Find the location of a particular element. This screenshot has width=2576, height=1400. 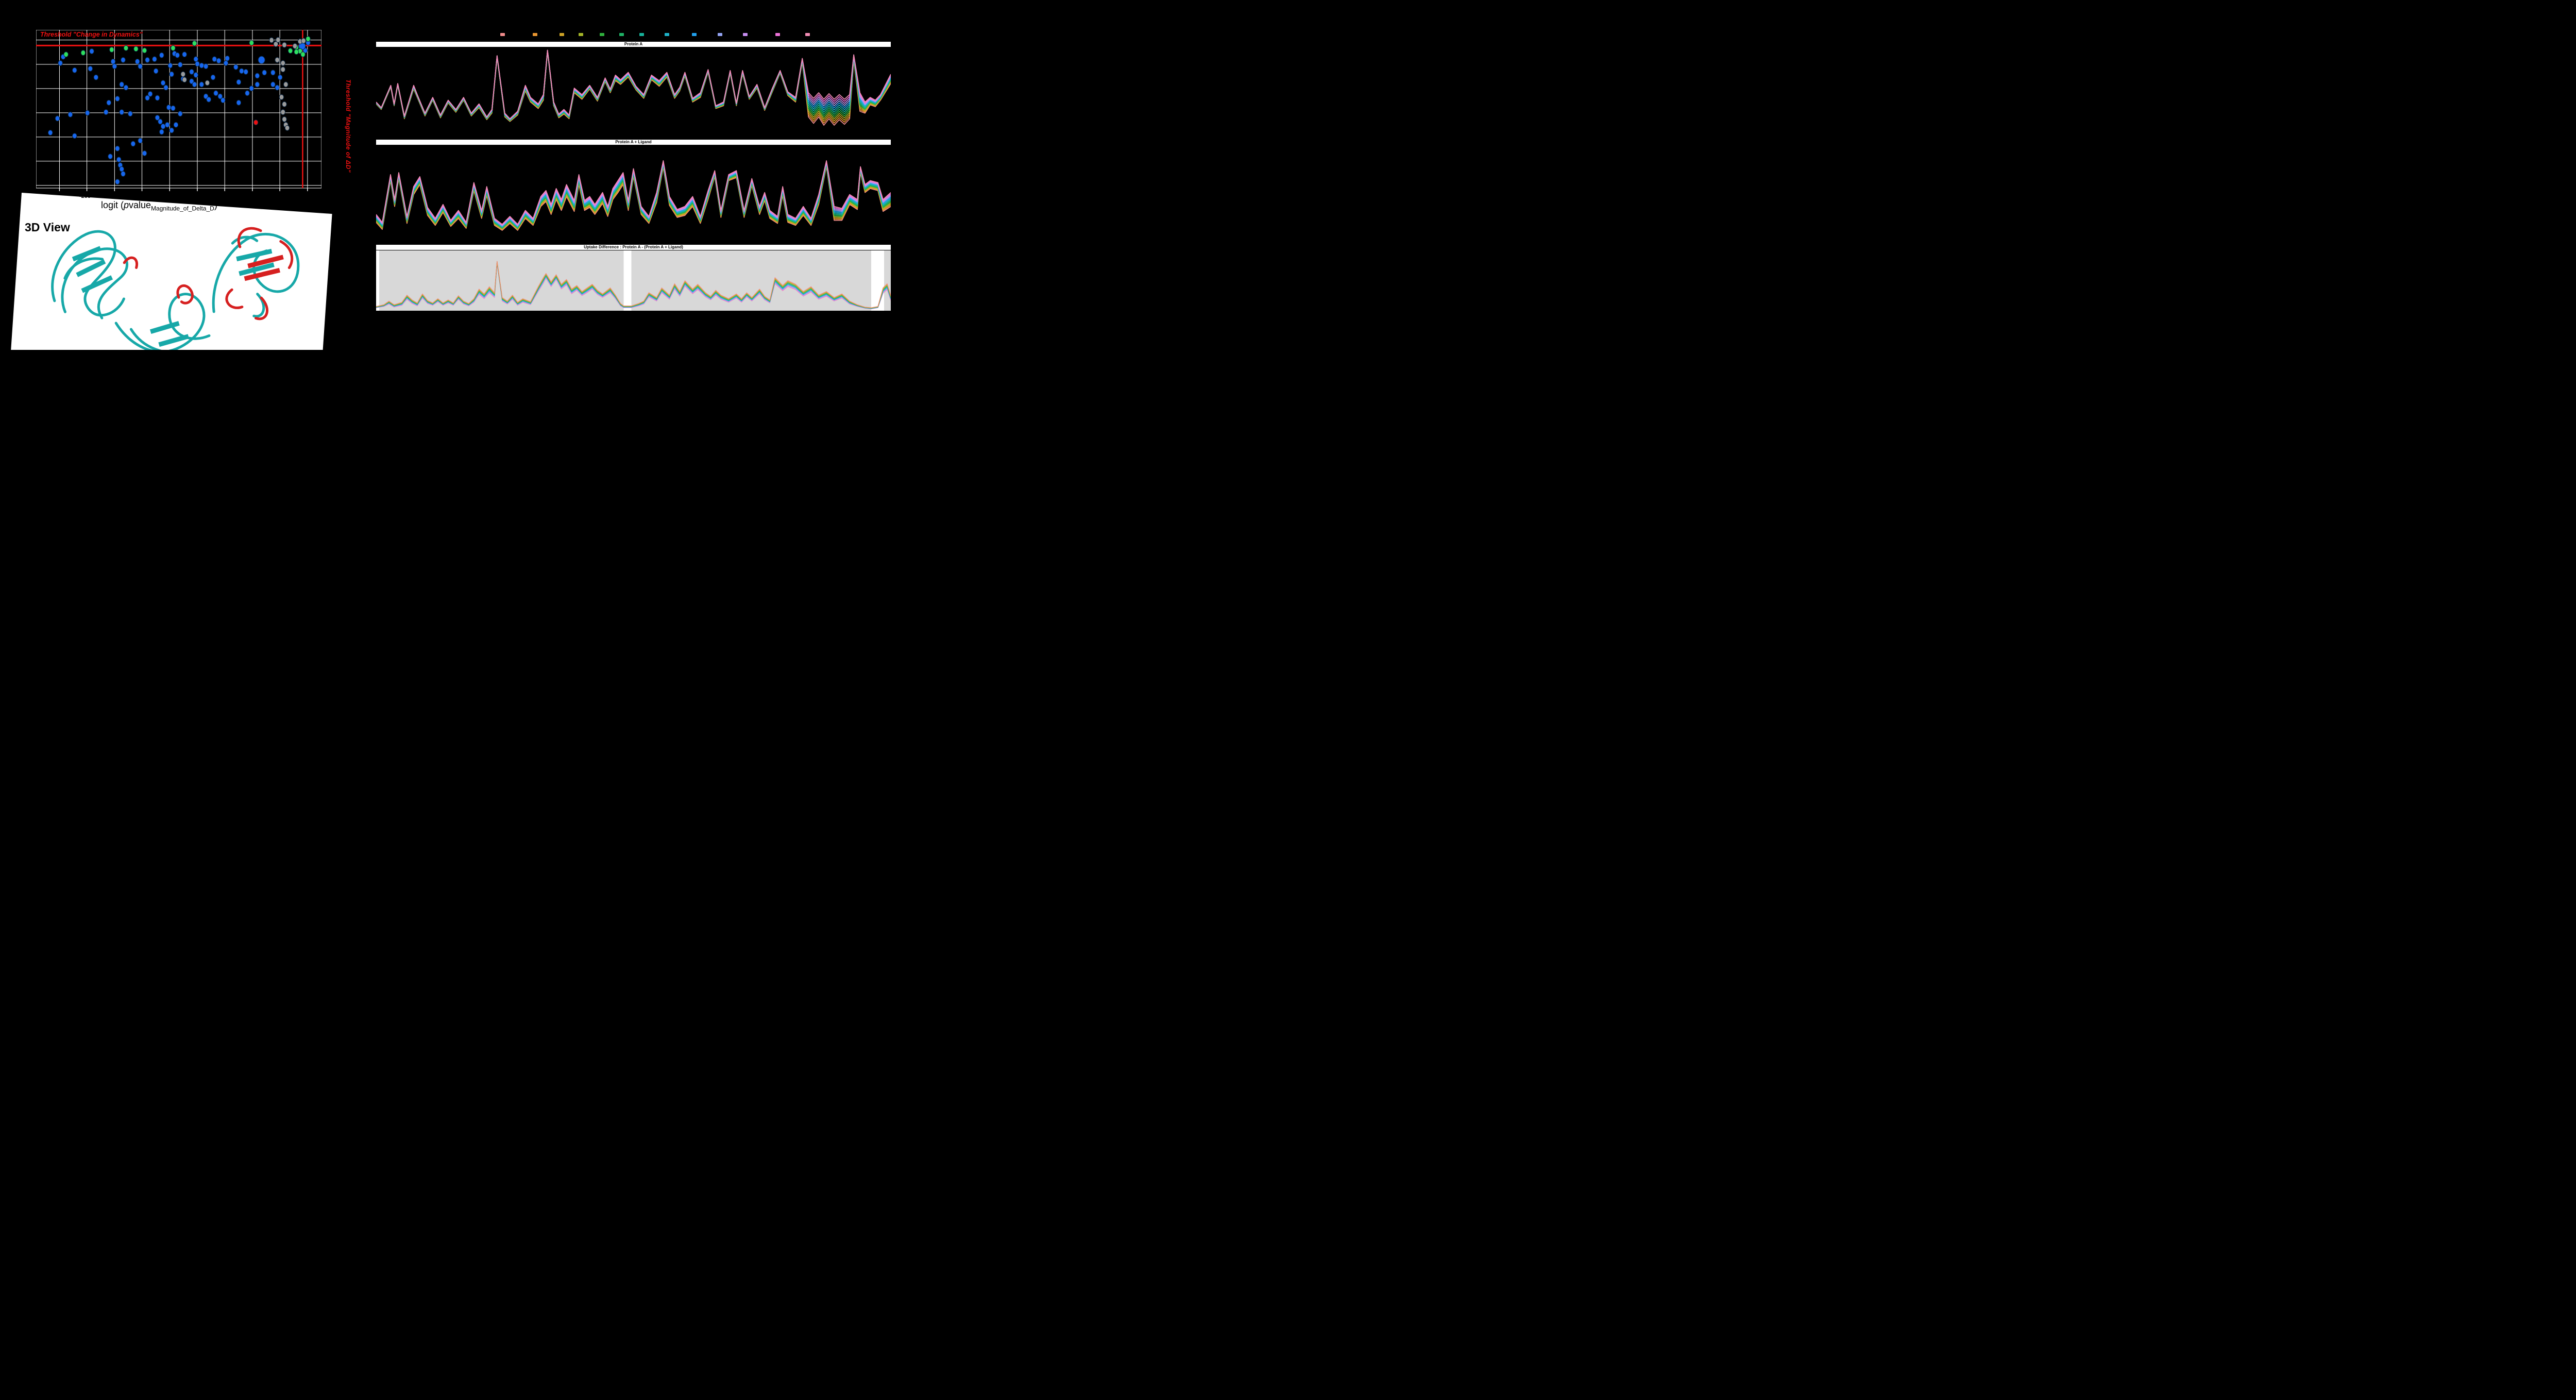

x-axis-label: logit (pvalueMagnitude_of_Delta_D) is located at coordinates (159, 206).